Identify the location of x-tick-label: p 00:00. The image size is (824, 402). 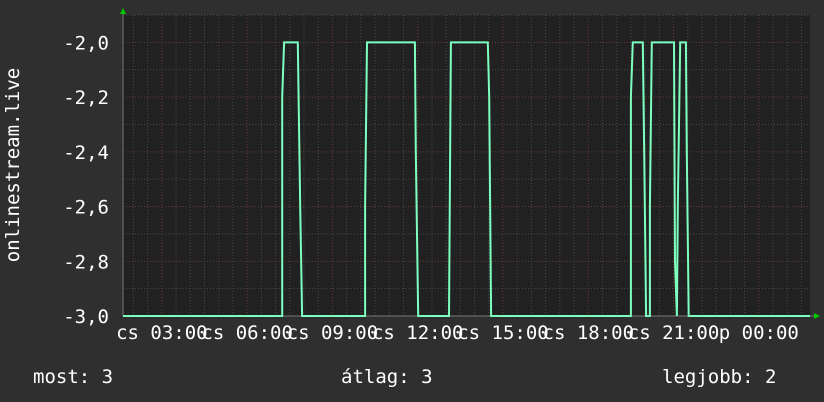
(759, 333).